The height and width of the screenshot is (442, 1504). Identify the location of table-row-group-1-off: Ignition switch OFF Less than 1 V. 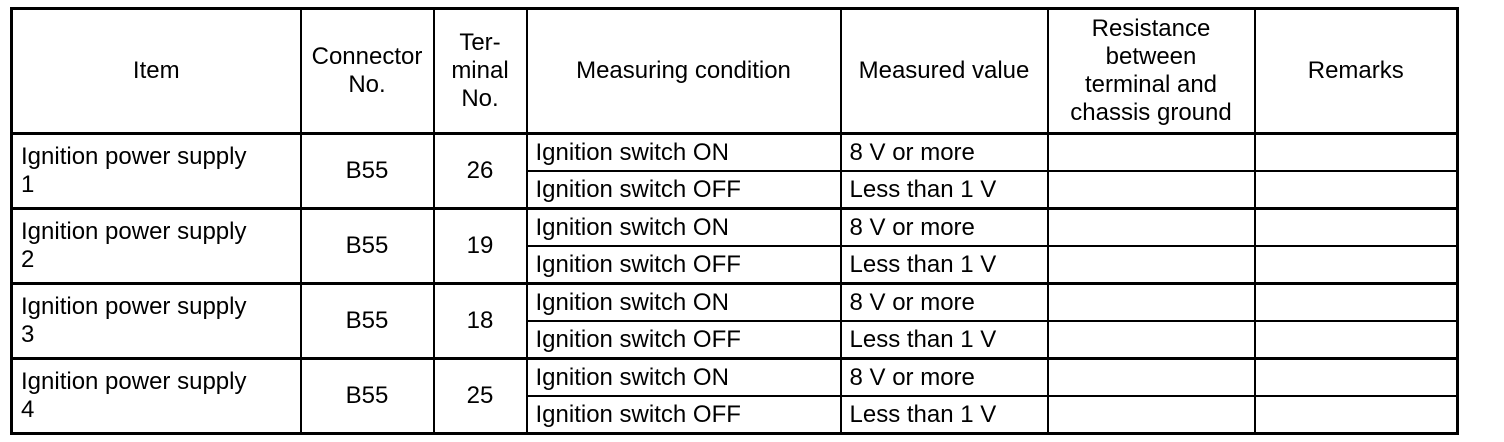
(735, 190).